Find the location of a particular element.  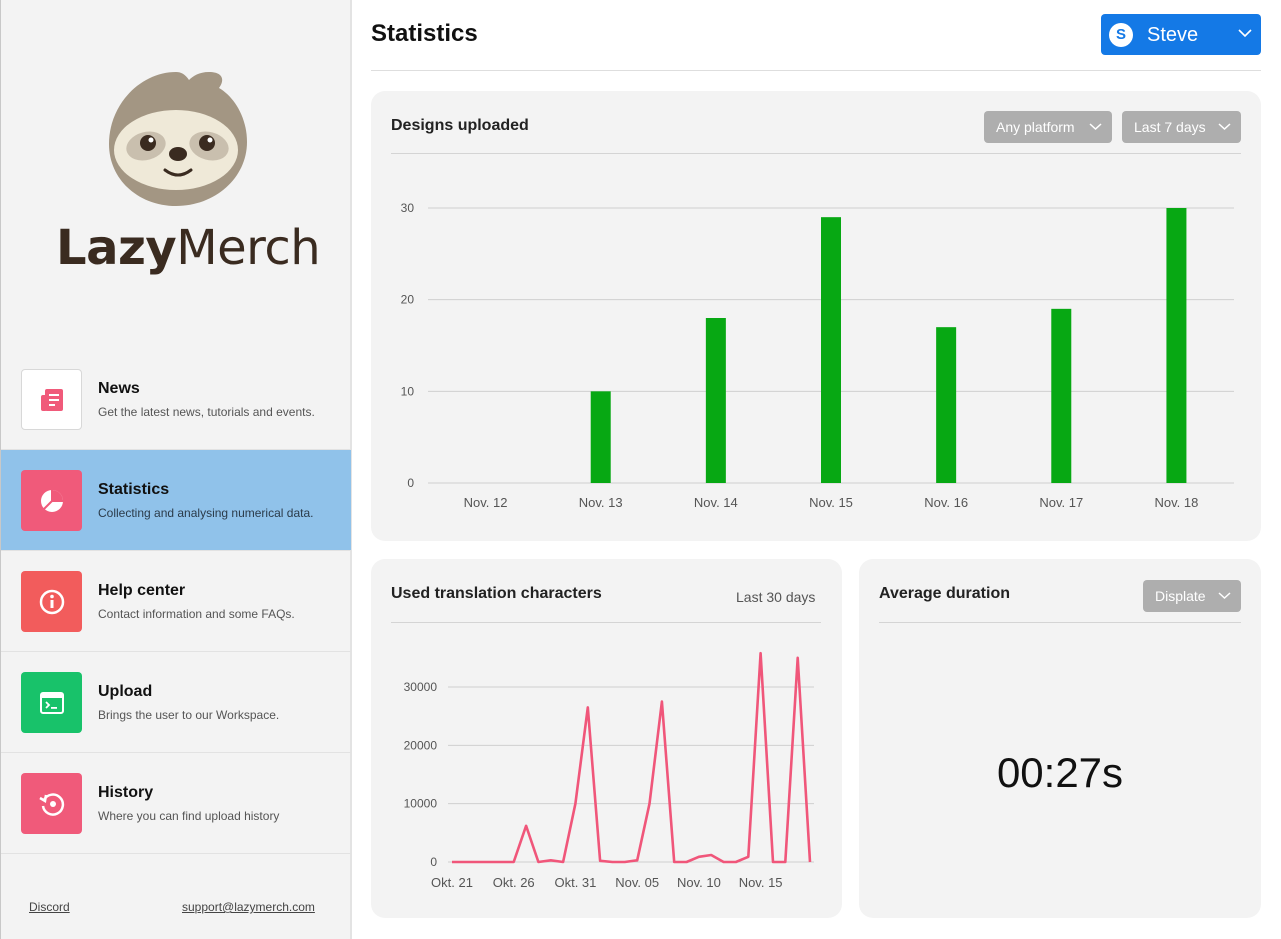

brand-logo: LazyMerch is located at coordinates (177, 165).